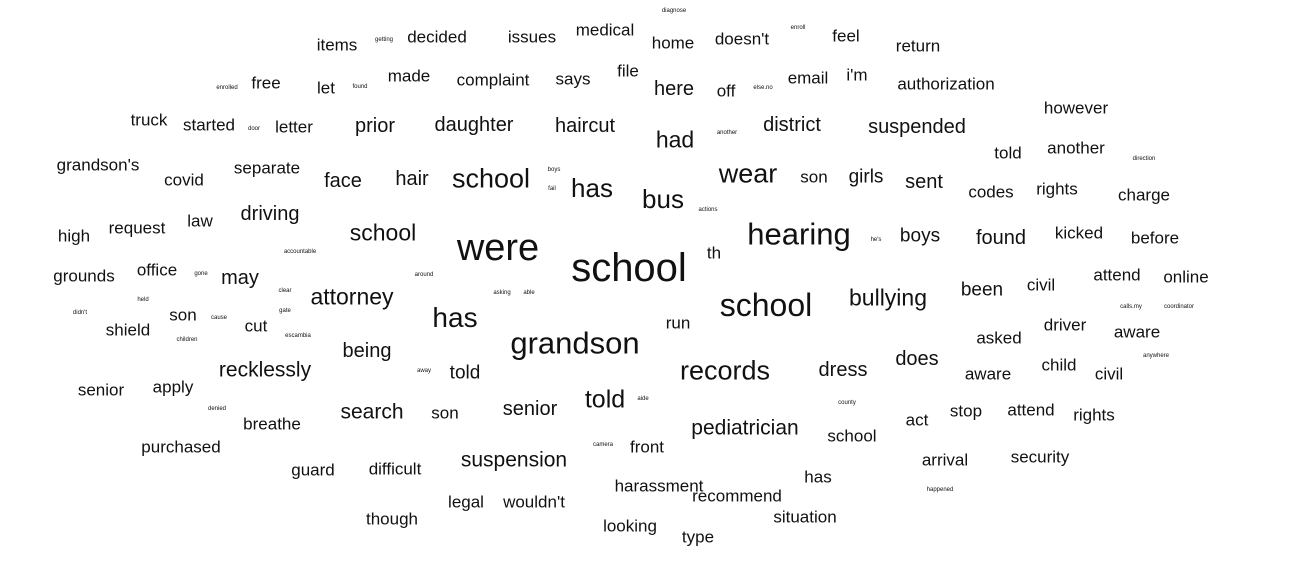 Image resolution: width=1312 pixels, height=584 pixels. What do you see at coordinates (554, 170) in the screenshot?
I see `word-boys: boys` at bounding box center [554, 170].